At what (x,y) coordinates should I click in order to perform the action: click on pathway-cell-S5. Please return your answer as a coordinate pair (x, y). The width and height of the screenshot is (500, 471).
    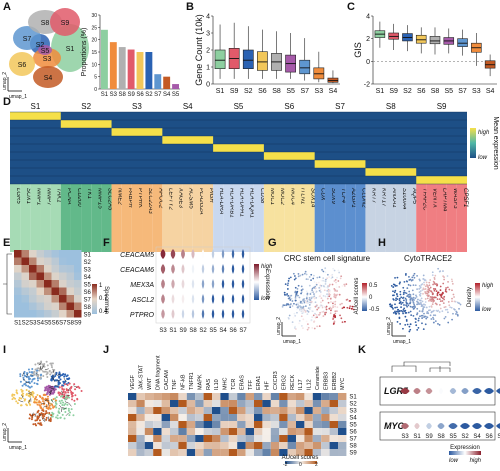
    Looking at the image, I should click on (241, 424).